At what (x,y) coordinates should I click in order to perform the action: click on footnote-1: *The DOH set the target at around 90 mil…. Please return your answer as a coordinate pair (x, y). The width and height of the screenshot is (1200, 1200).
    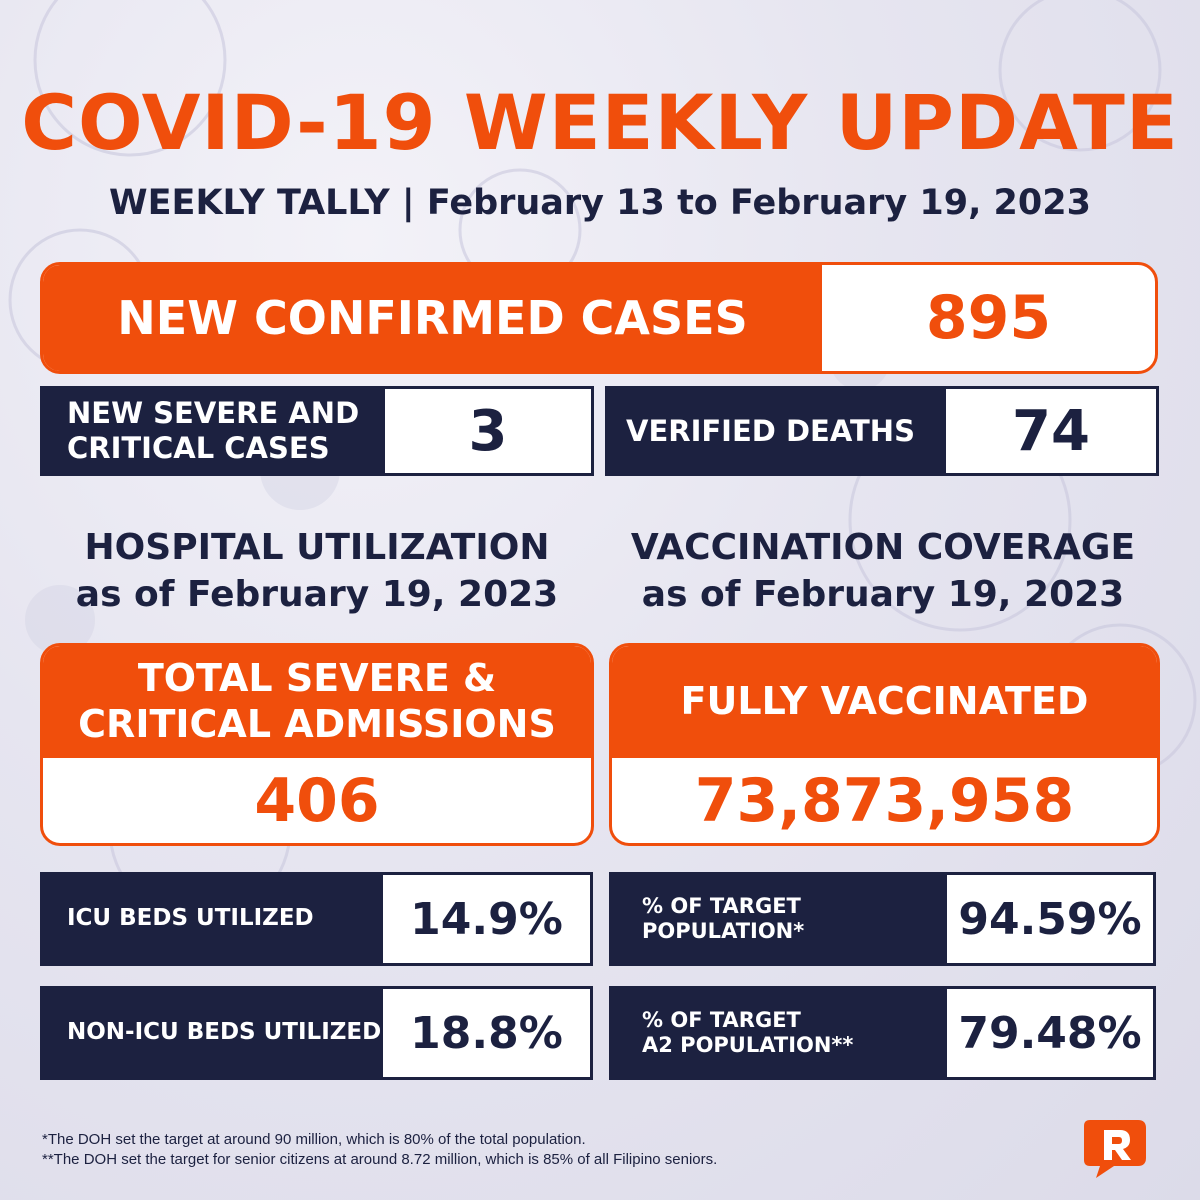
    Looking at the image, I should click on (314, 1139).